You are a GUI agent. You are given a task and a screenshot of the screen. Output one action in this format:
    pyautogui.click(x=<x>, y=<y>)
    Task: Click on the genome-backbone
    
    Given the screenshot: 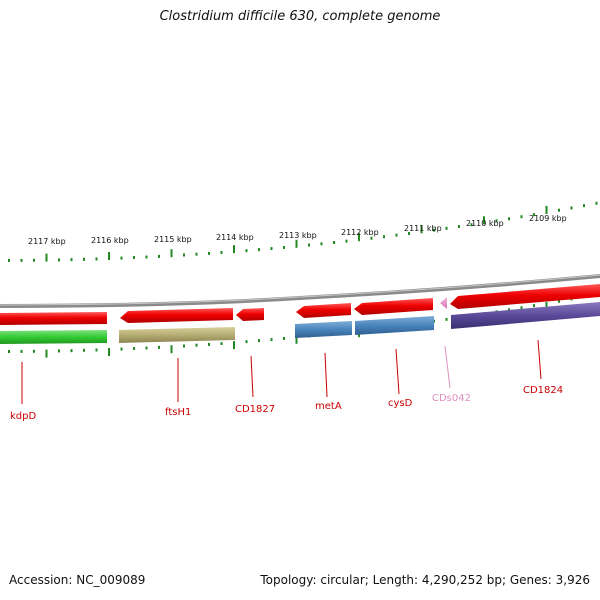 What is the action you would take?
    pyautogui.click(x=300, y=291)
    